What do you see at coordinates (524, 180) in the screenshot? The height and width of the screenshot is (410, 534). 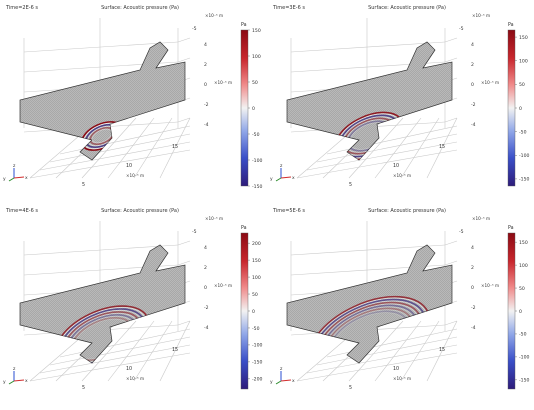 I see `colorbar-tick-label: -150` at bounding box center [524, 180].